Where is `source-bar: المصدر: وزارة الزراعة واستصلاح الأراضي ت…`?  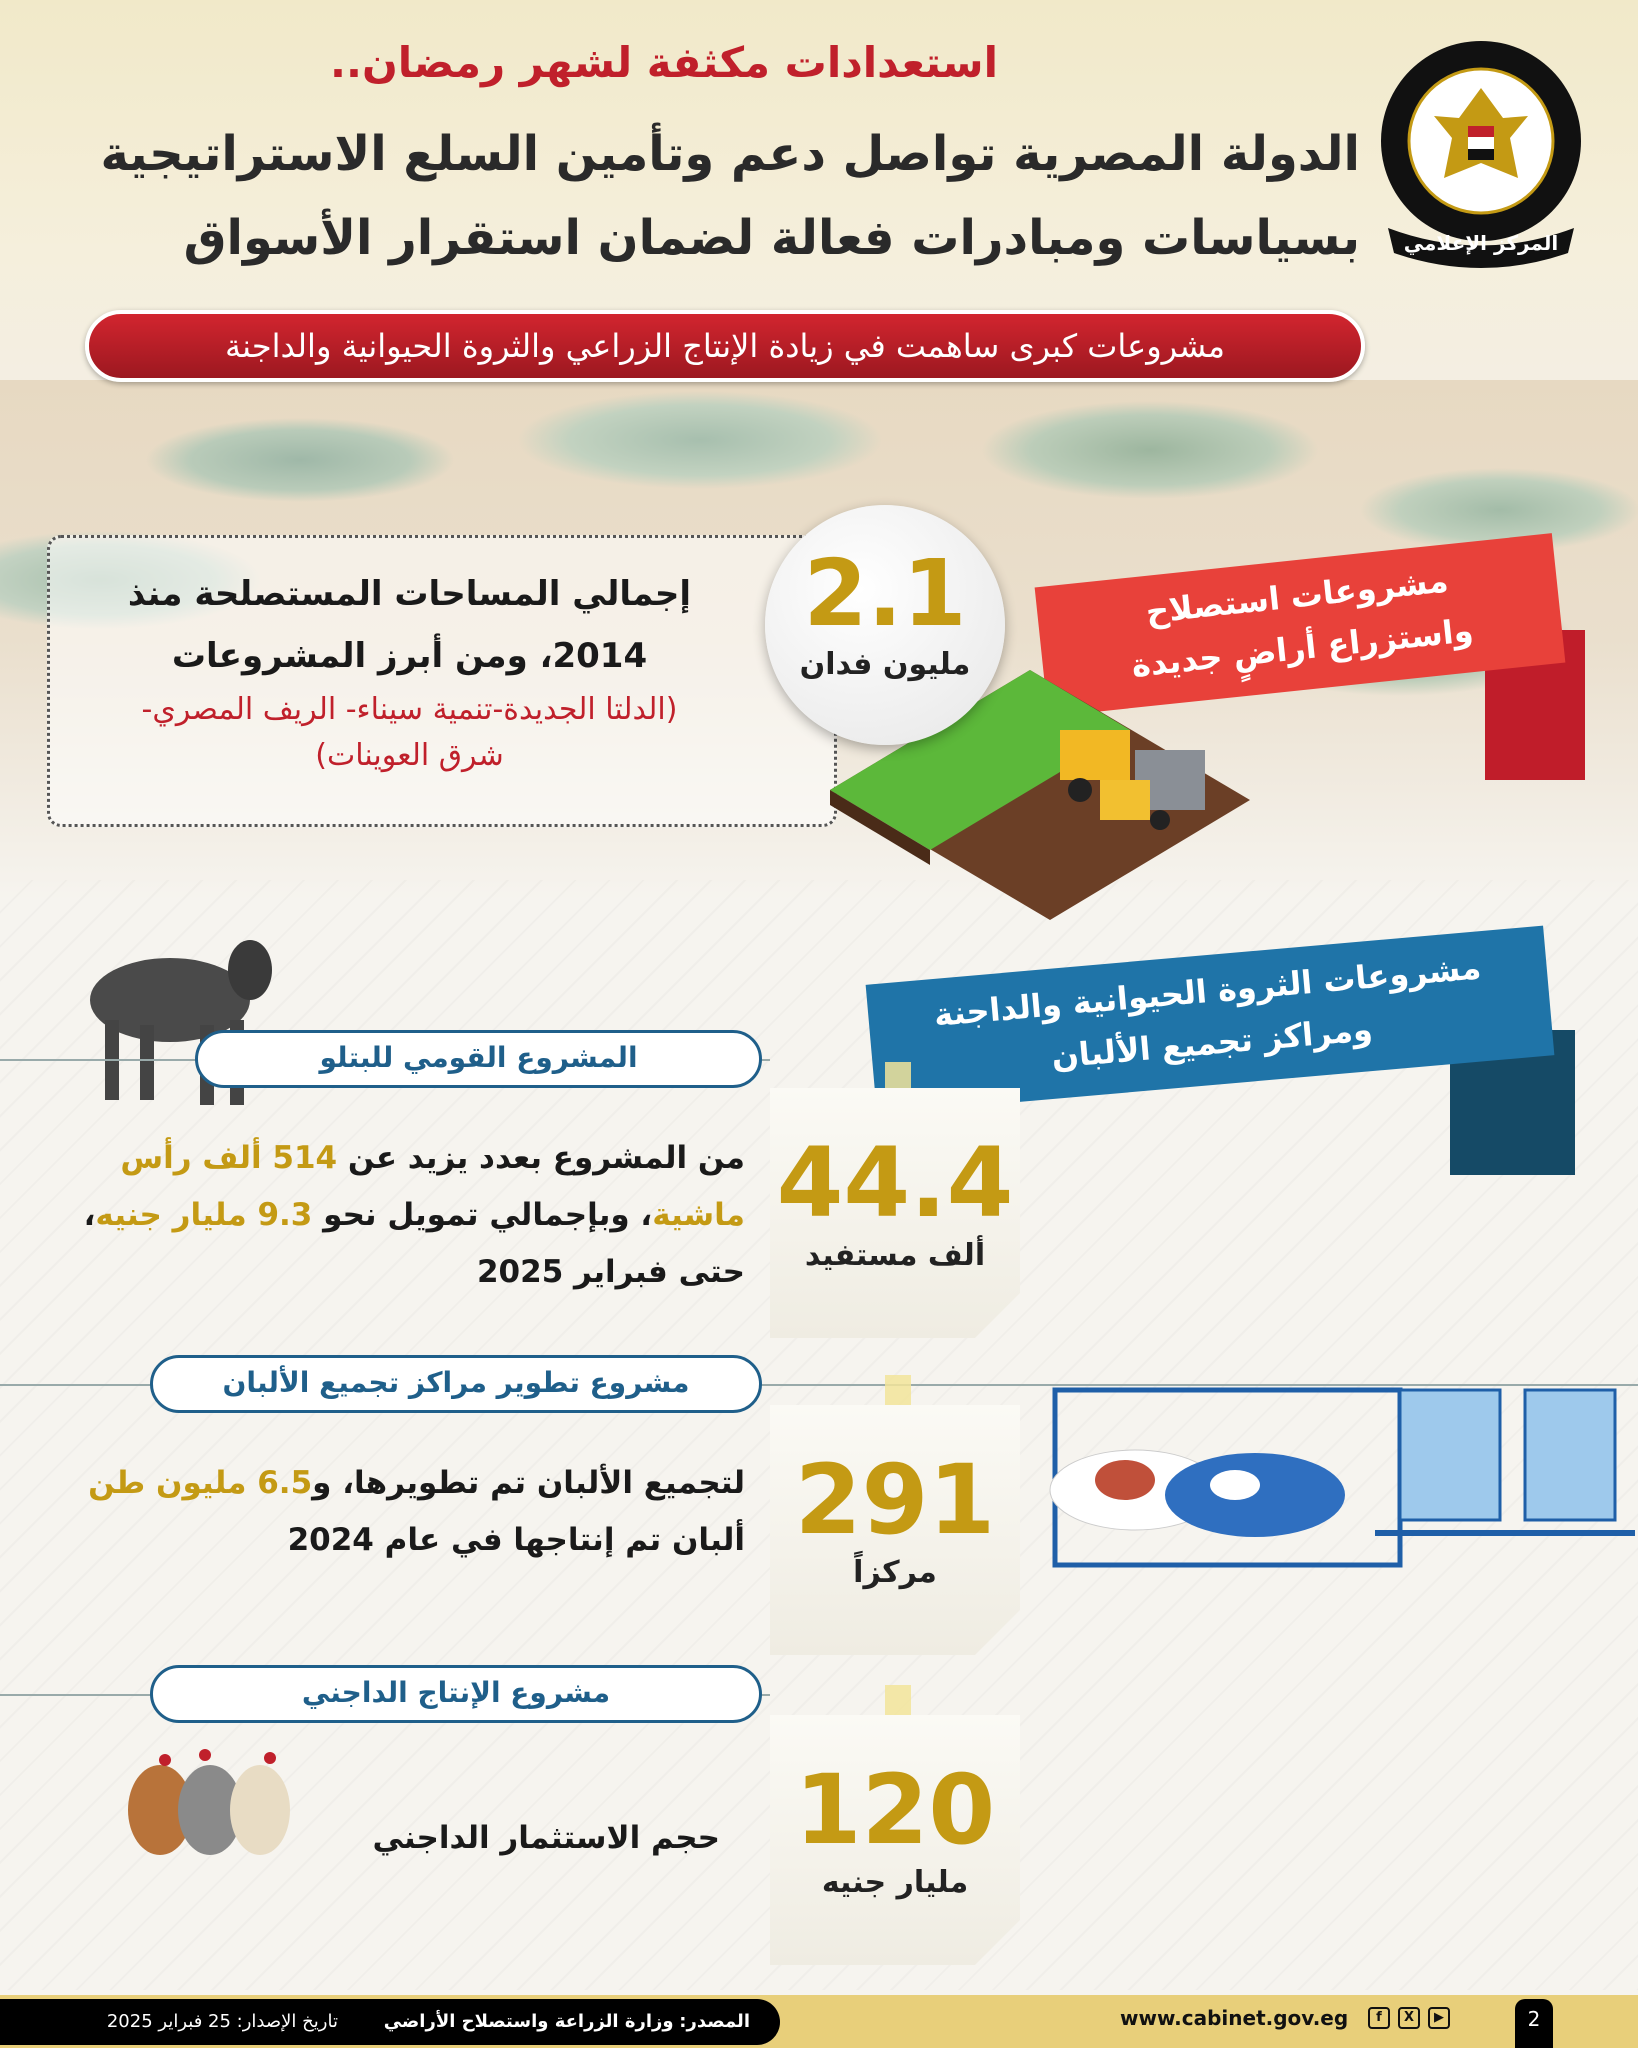
source-bar: المصدر: وزارة الزراعة واستصلاح الأراضي ت… is located at coordinates (390, 2022).